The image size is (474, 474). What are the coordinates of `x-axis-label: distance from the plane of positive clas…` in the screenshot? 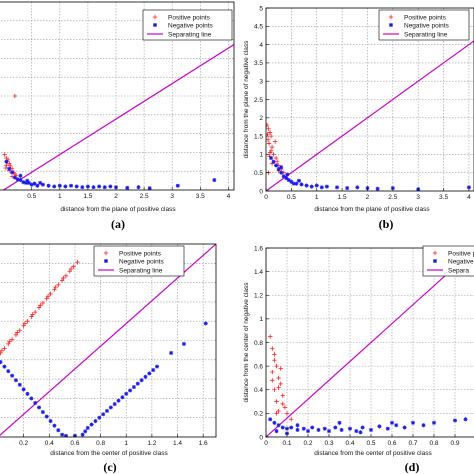 It's located at (118, 209).